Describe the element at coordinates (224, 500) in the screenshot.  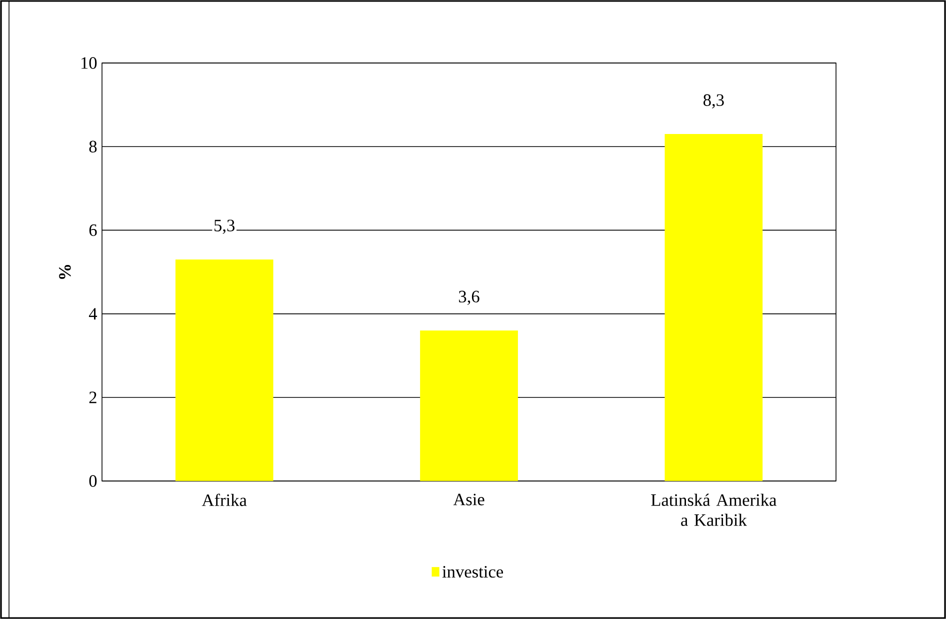
I see `x-tick-label: Afrika` at that location.